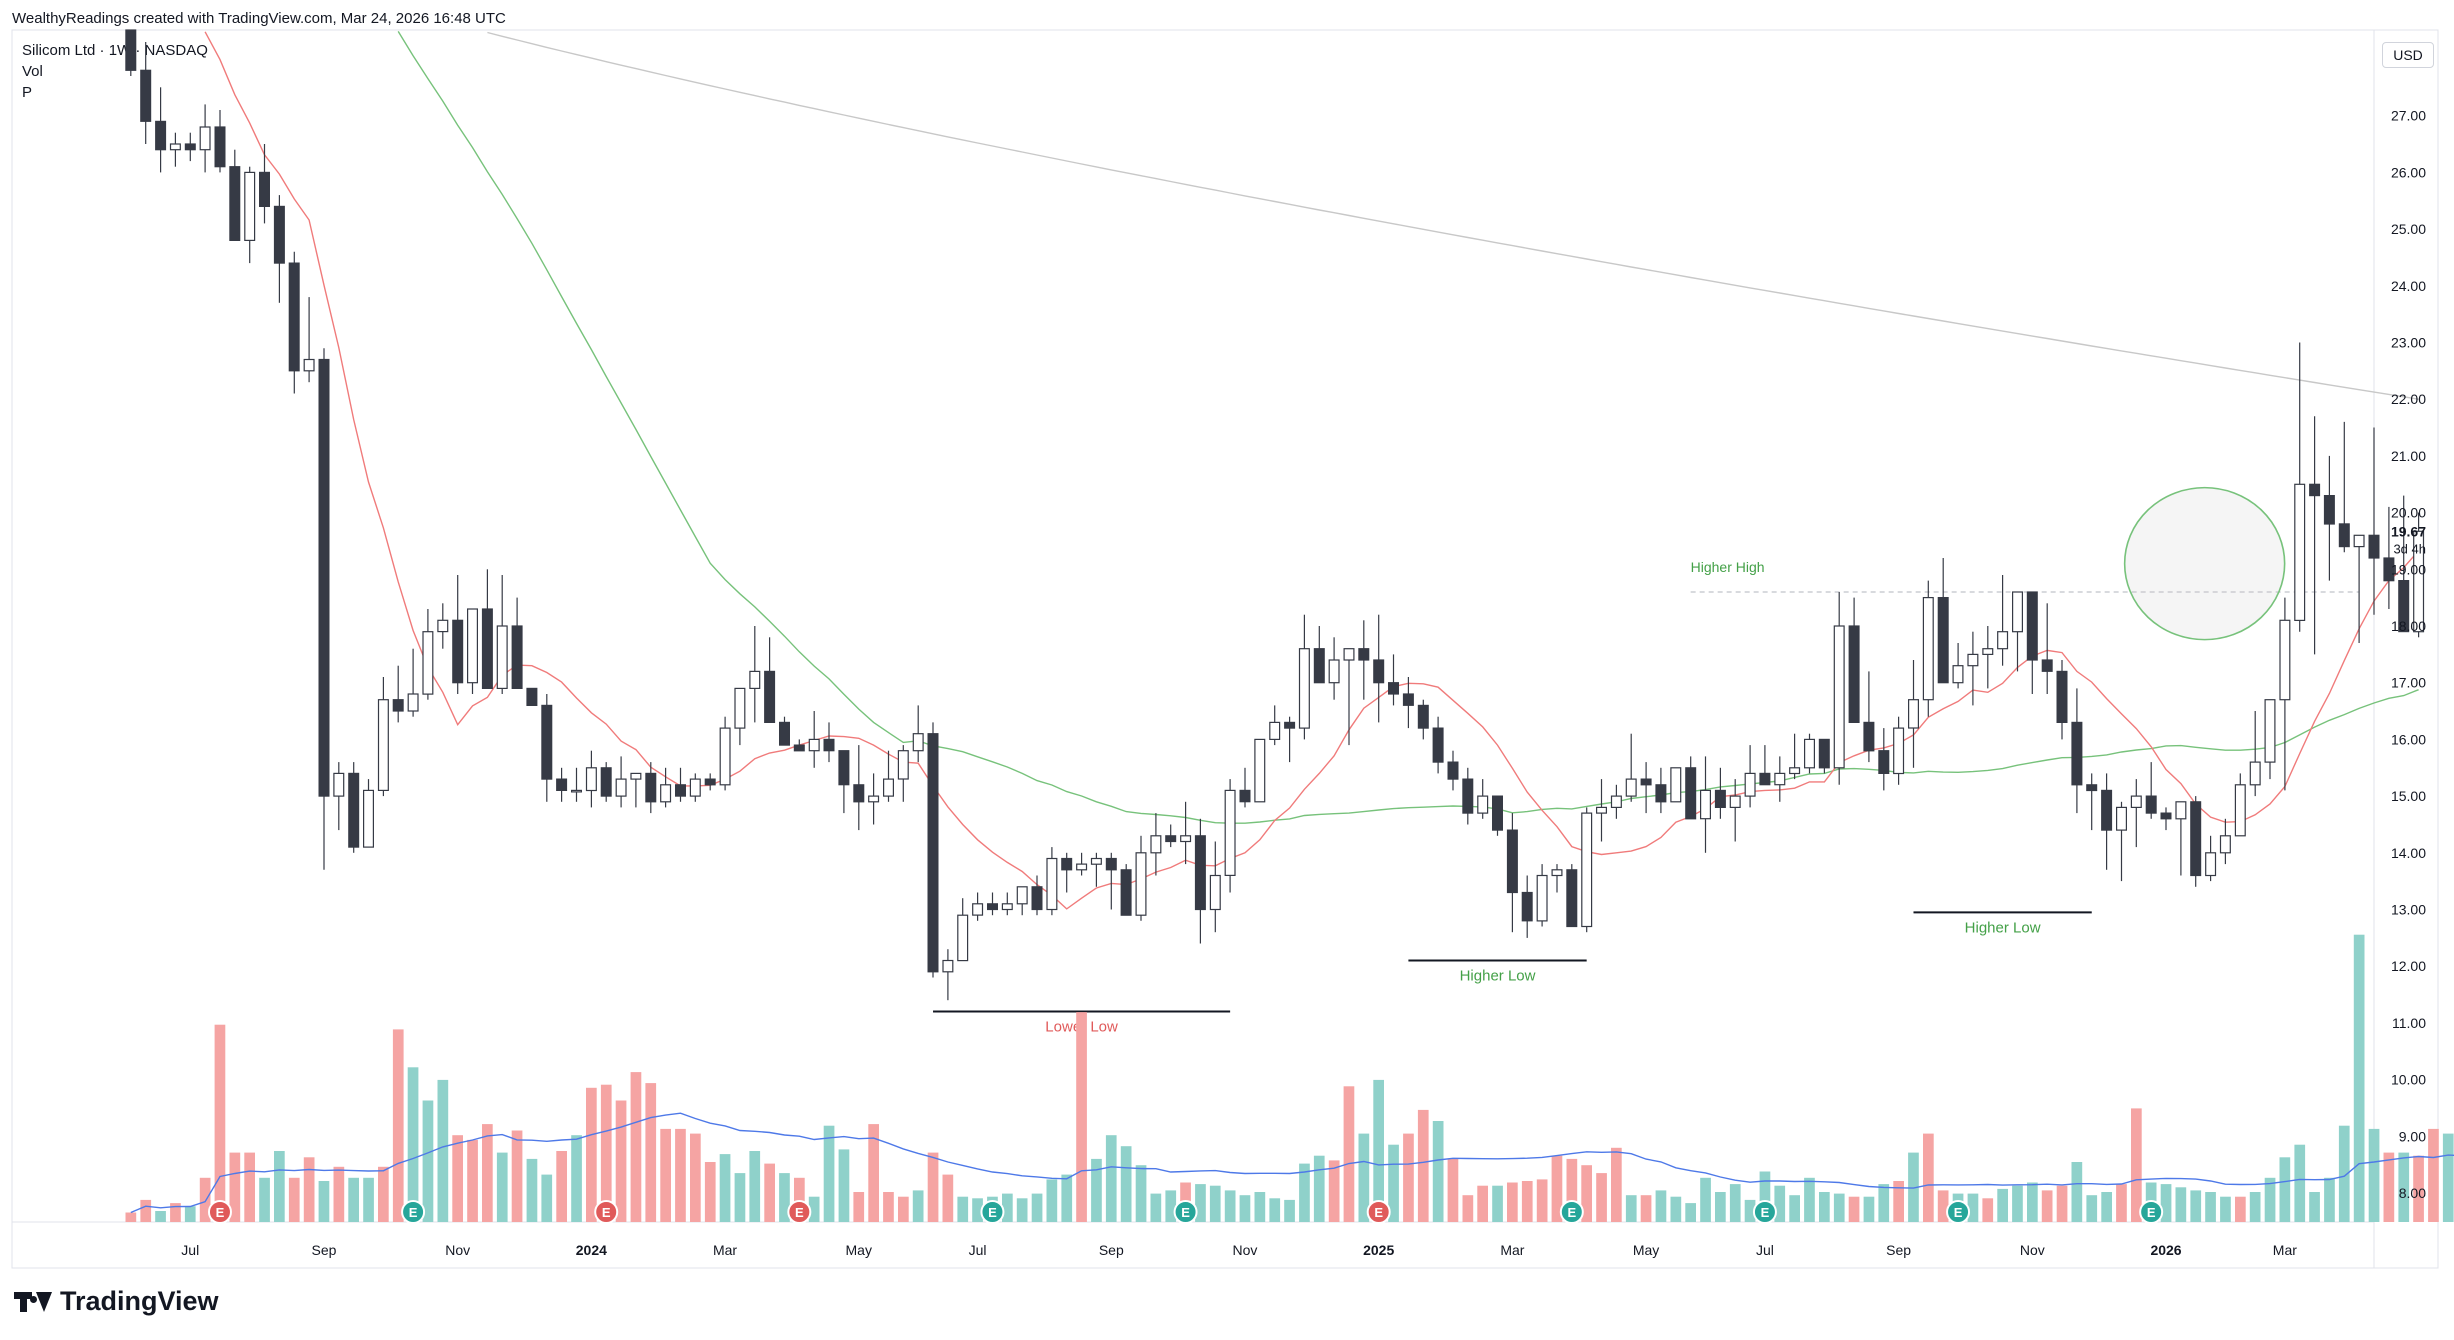  Describe the element at coordinates (1764, 1212) in the screenshot. I see `earnings-marker-badge` at that location.